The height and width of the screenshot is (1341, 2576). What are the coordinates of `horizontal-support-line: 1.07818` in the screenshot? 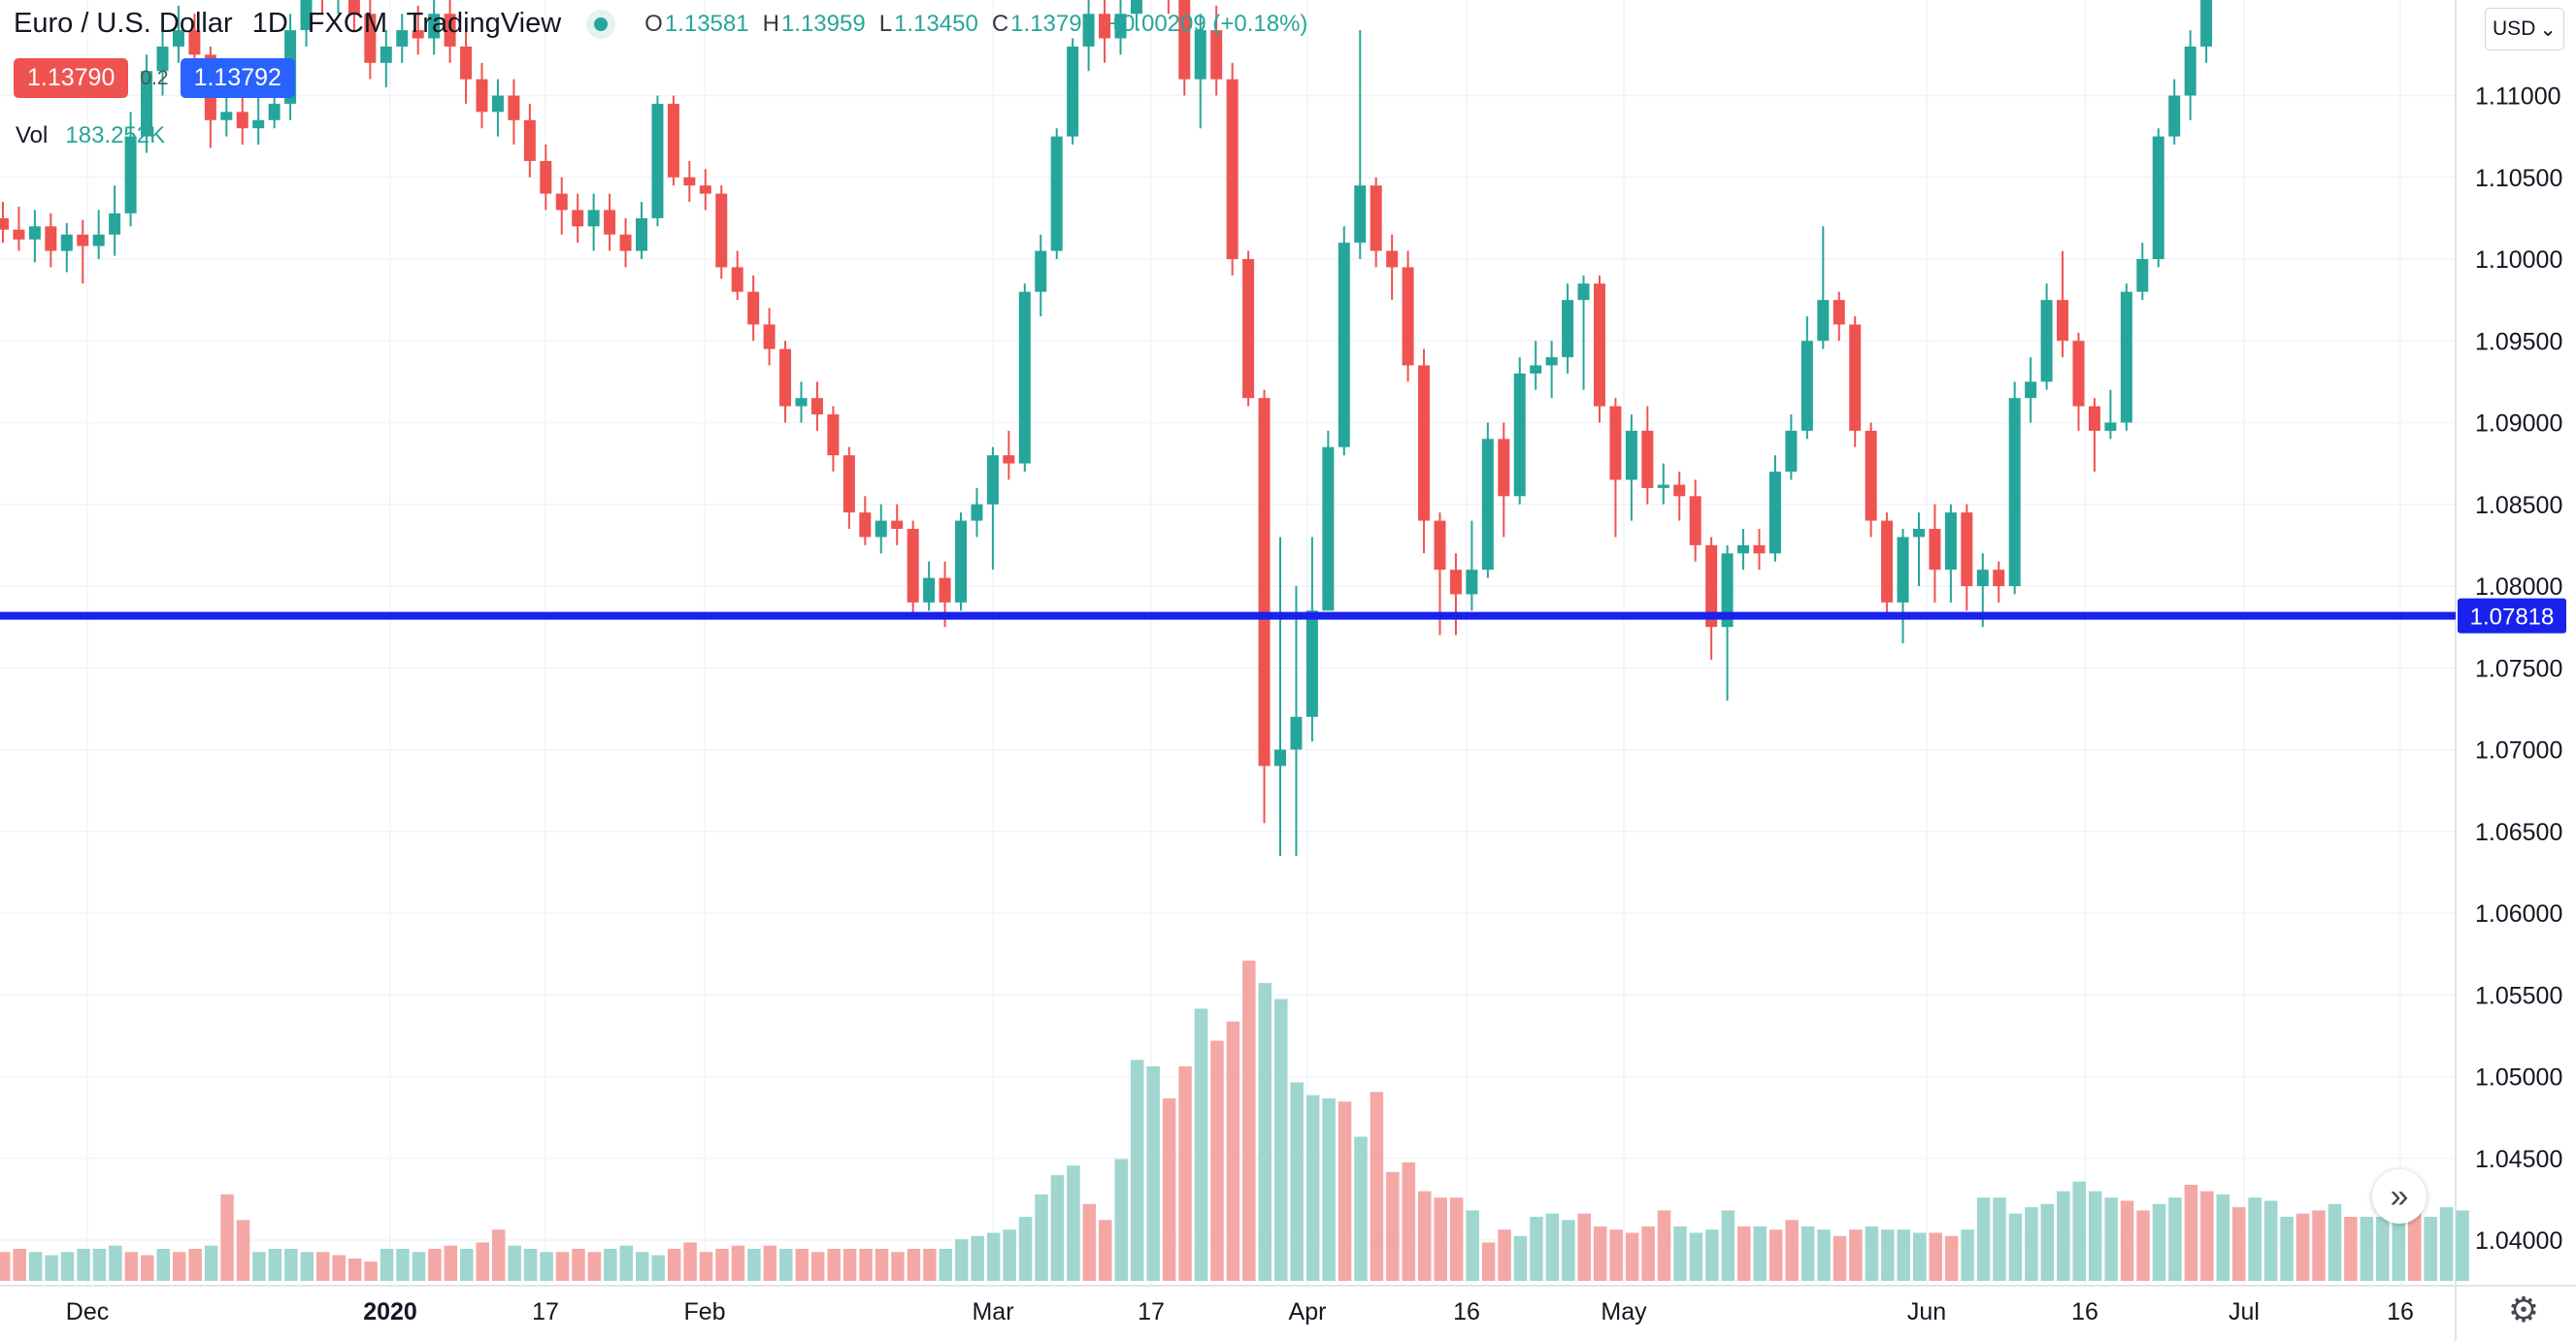 It's located at (1283, 616).